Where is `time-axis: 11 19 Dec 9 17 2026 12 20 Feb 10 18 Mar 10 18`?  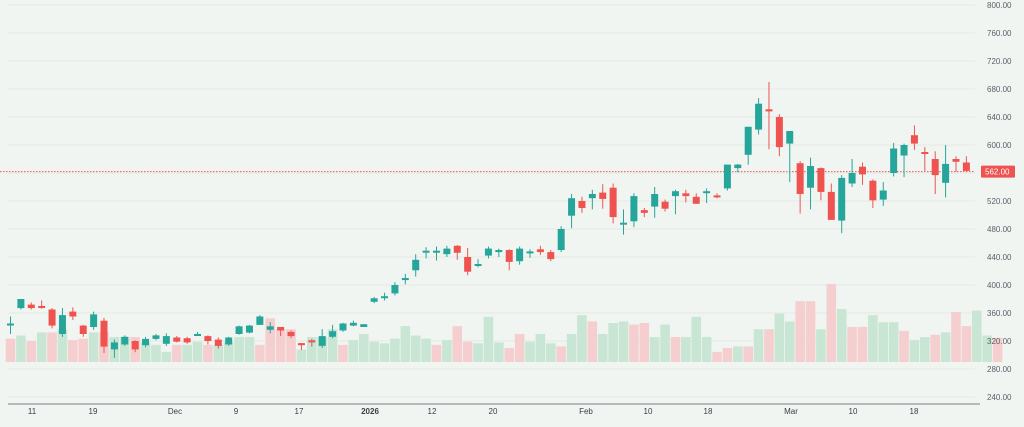
time-axis: 11 19 Dec 9 17 2026 12 20 Feb 10 18 Mar 10 18 is located at coordinates (473, 411).